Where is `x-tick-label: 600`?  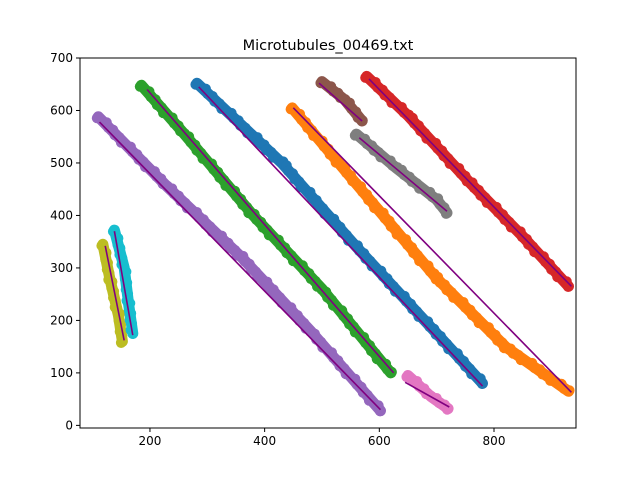
x-tick-label: 600 is located at coordinates (379, 441).